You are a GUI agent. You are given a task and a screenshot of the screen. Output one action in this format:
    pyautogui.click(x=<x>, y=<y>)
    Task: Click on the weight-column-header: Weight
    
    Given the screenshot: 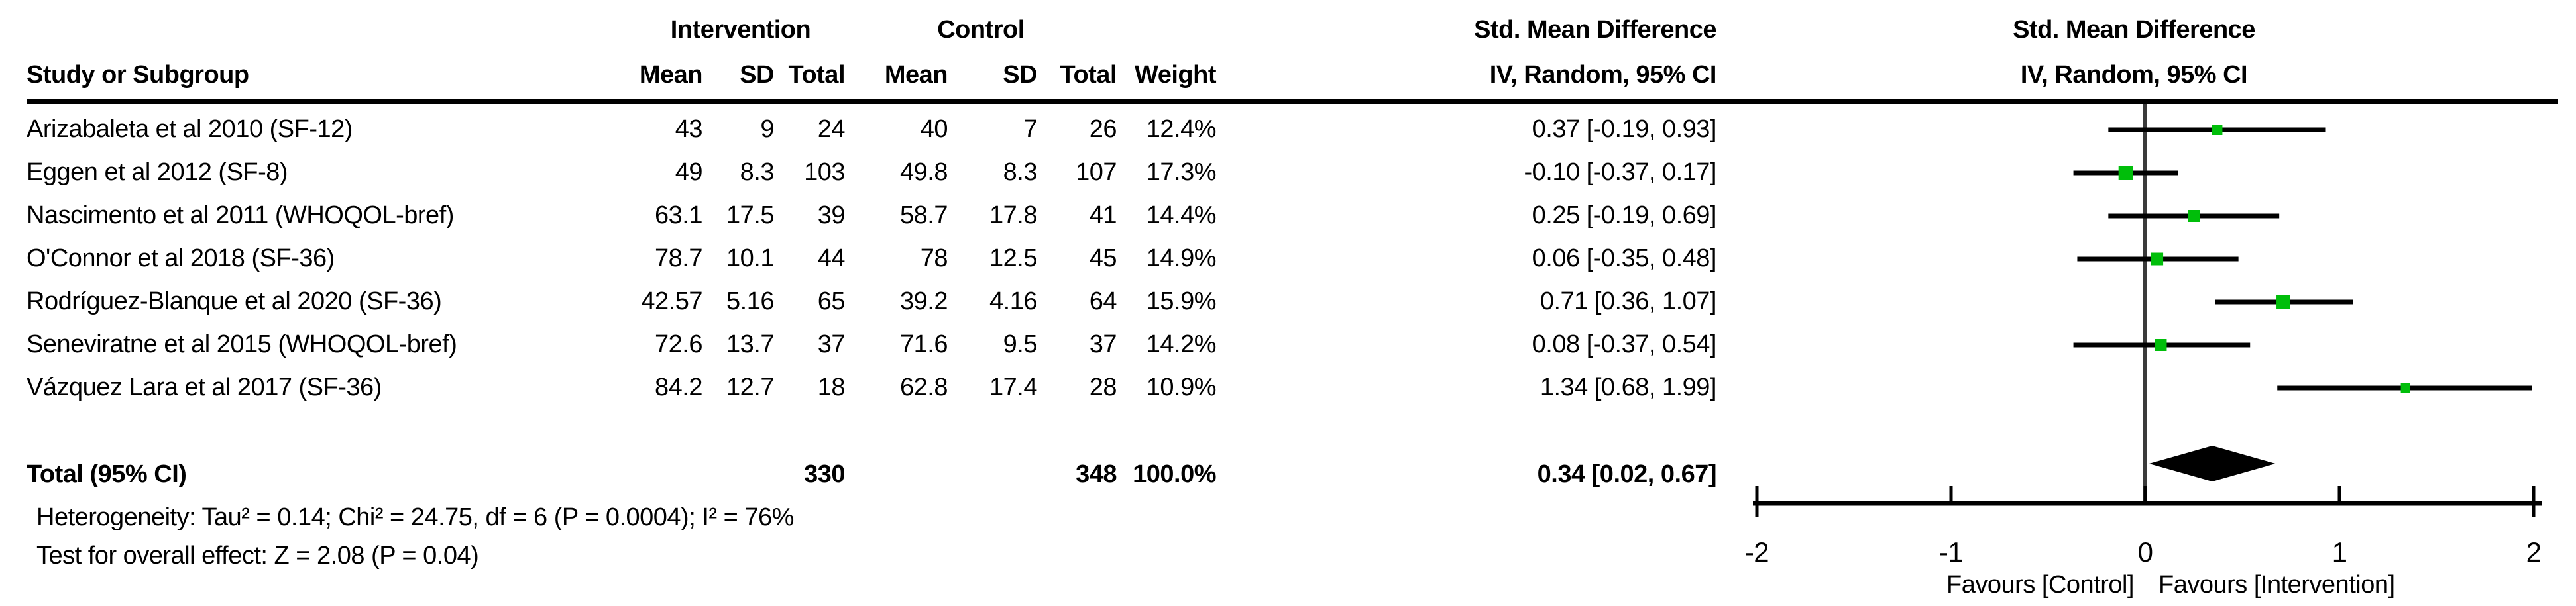 What is the action you would take?
    pyautogui.click(x=1176, y=75)
    